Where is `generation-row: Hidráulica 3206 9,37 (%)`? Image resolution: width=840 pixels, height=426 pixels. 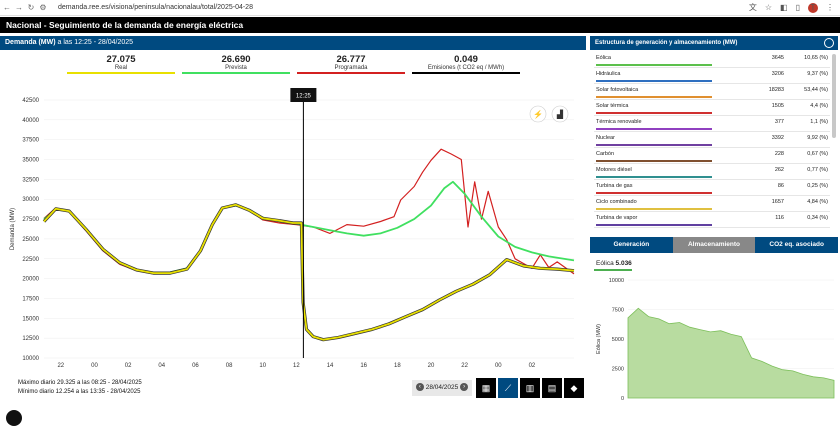
generation-row: Hidráulica 3206 9,37 (%) is located at coordinates (712, 76).